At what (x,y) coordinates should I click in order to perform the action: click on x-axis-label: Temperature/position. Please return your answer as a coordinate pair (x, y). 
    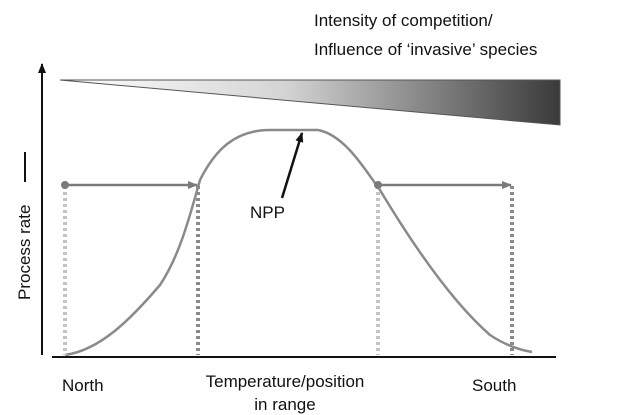
    Looking at the image, I should click on (285, 381).